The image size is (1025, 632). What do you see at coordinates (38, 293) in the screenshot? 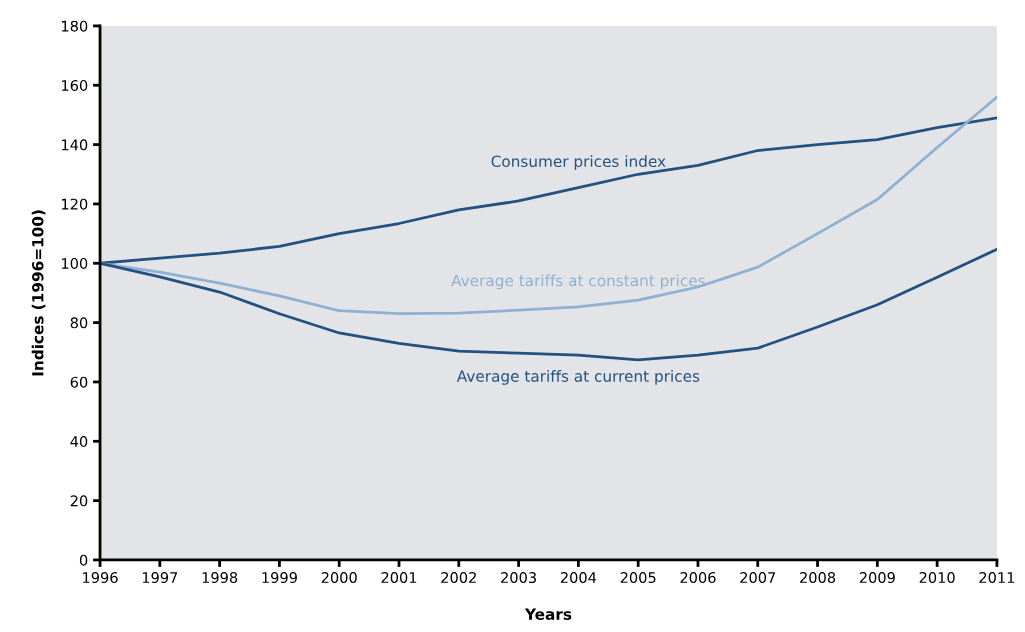
I see `y-axis-title: Indices (1996=100)` at bounding box center [38, 293].